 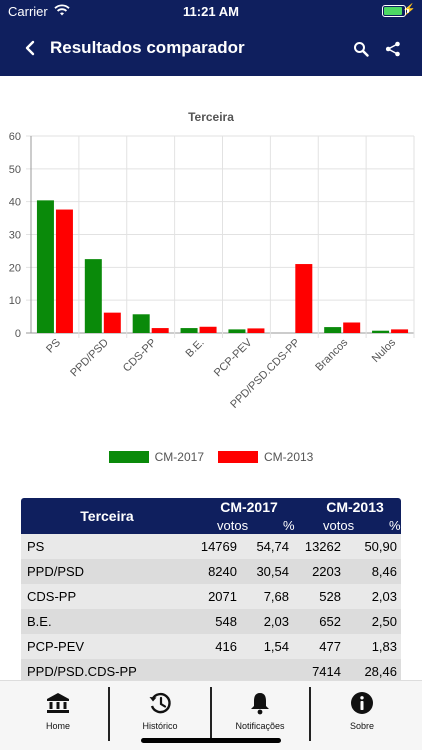 I want to click on wifi-icon, so click(x=62, y=11).